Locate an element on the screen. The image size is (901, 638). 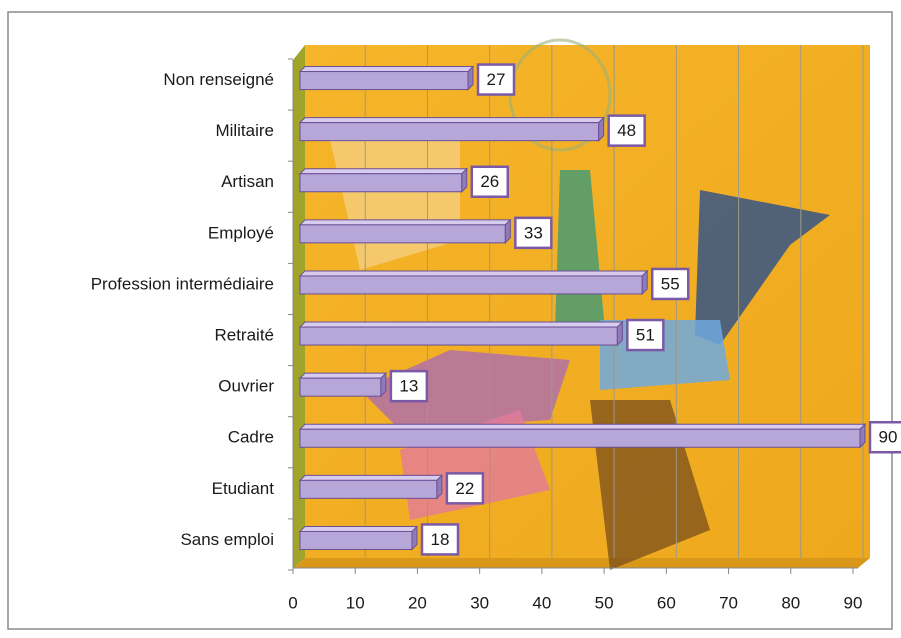
decor is located at coordinates (762, 267).